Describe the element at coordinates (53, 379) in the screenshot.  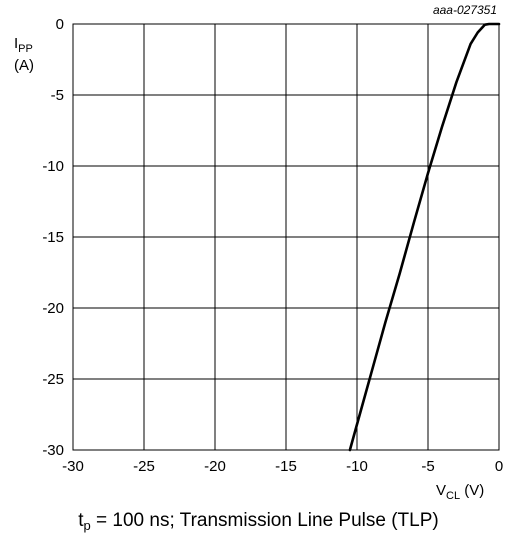
I see `y-tick-label: -25` at that location.